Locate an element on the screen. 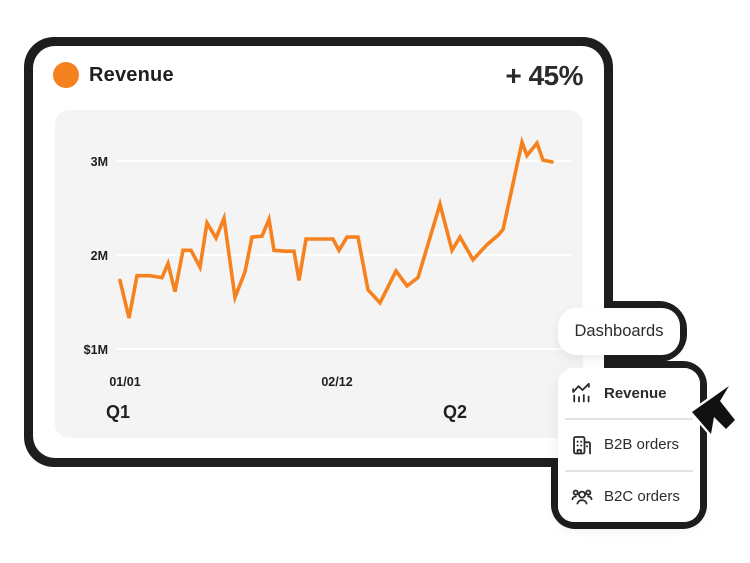  dashboards-label: Dashboards is located at coordinates (619, 331).